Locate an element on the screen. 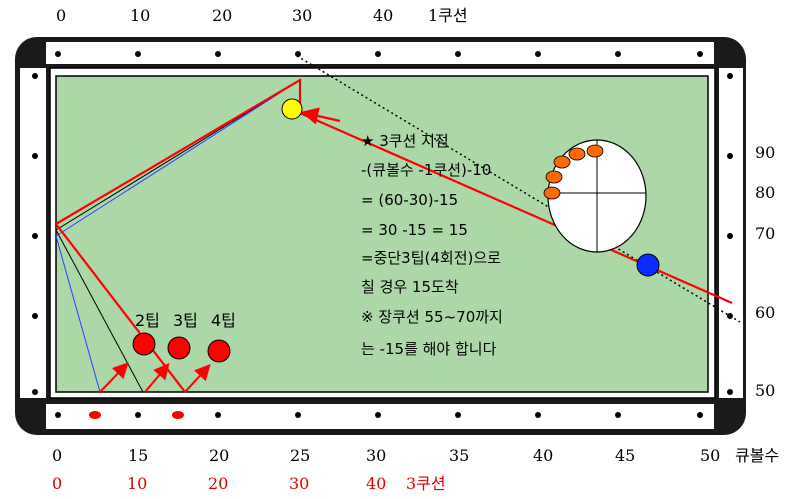 The width and height of the screenshot is (802, 499). third-cushion-label: 20 is located at coordinates (218, 483).